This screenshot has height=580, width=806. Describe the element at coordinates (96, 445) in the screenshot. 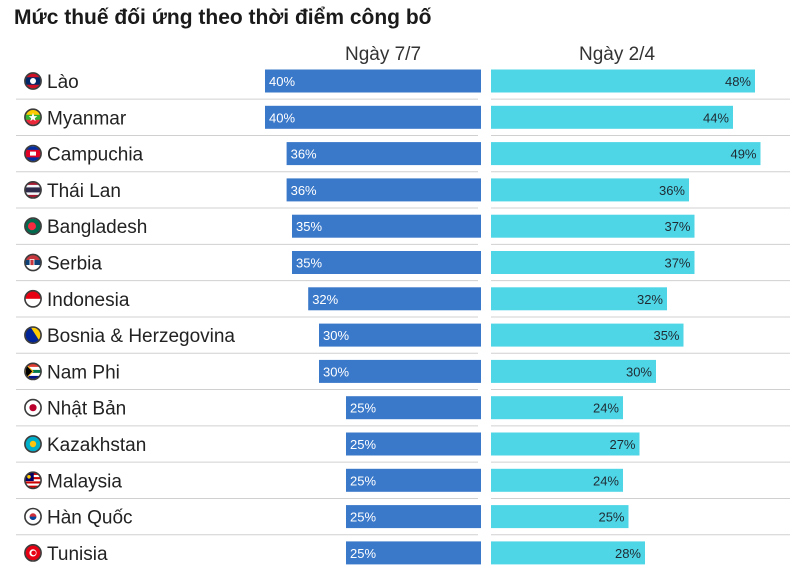

I see `country-label: Kazakhstan` at that location.